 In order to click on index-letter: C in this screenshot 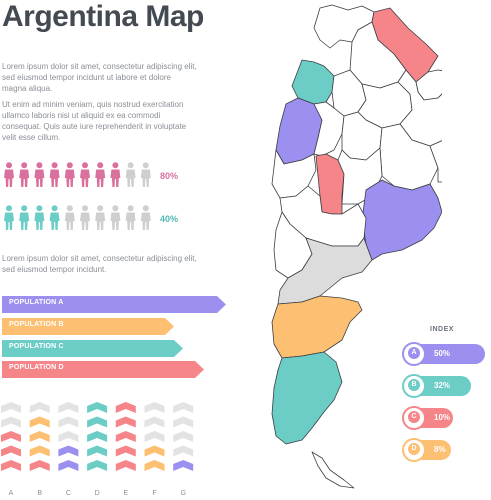, I will do `click(414, 417)`.